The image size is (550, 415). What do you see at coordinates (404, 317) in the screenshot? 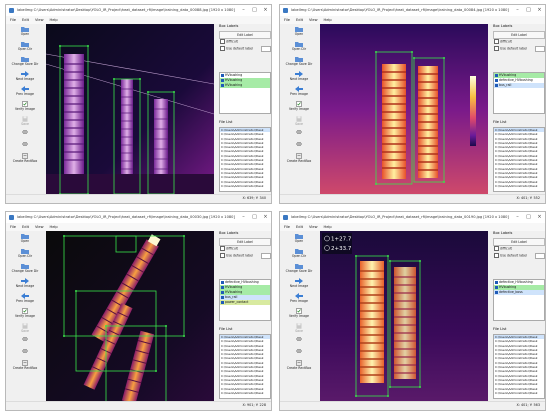
I see `image-canvas: 1+27.7 2+33.7` at bounding box center [404, 317].